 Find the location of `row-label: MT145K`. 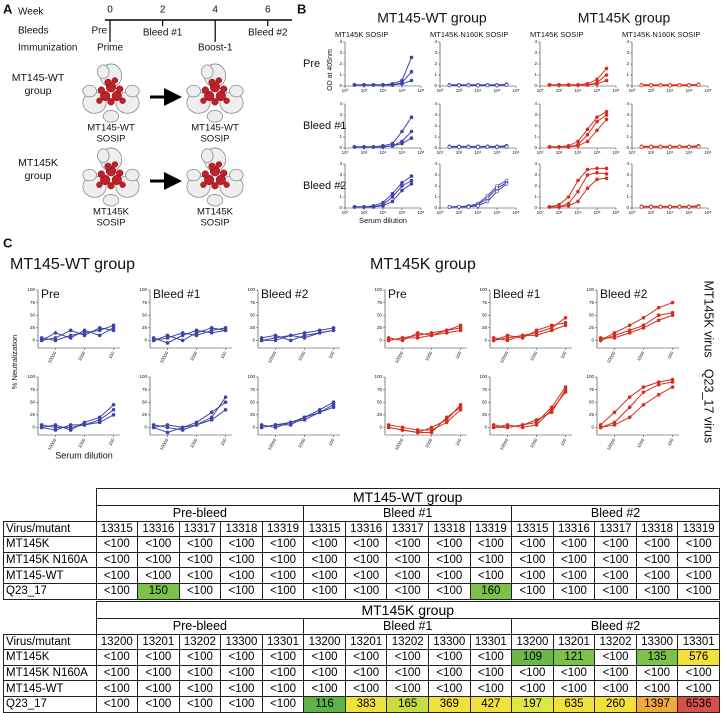

row-label: MT145K is located at coordinates (50, 545).